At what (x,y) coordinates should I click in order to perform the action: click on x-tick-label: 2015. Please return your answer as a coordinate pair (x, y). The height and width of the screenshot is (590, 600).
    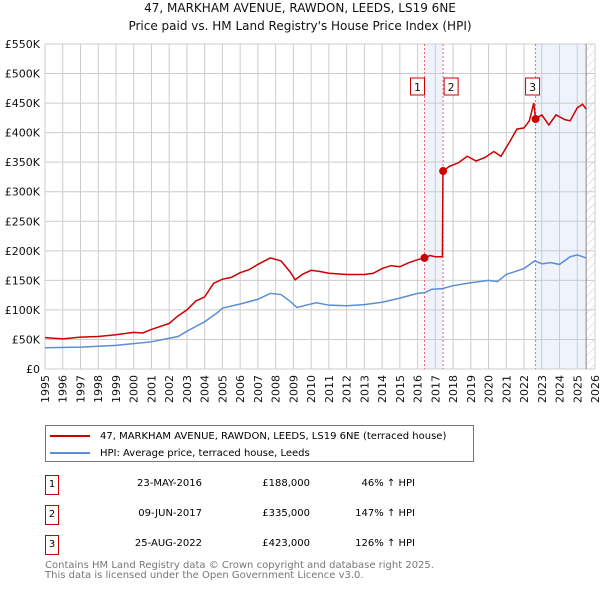
    Looking at the image, I should click on (400, 389).